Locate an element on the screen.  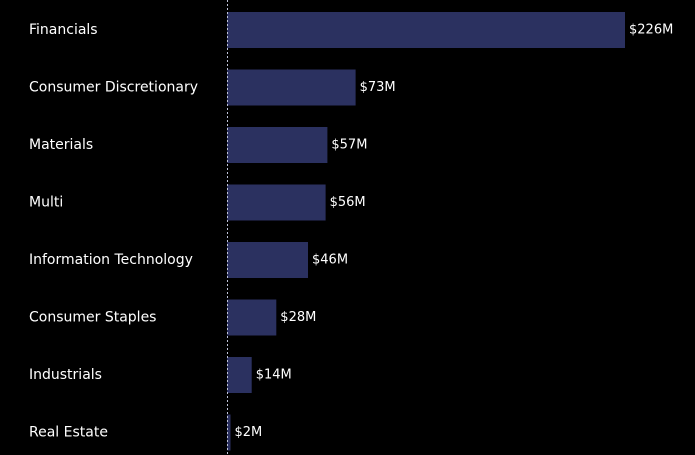
bar-information-technology is located at coordinates (267, 260).